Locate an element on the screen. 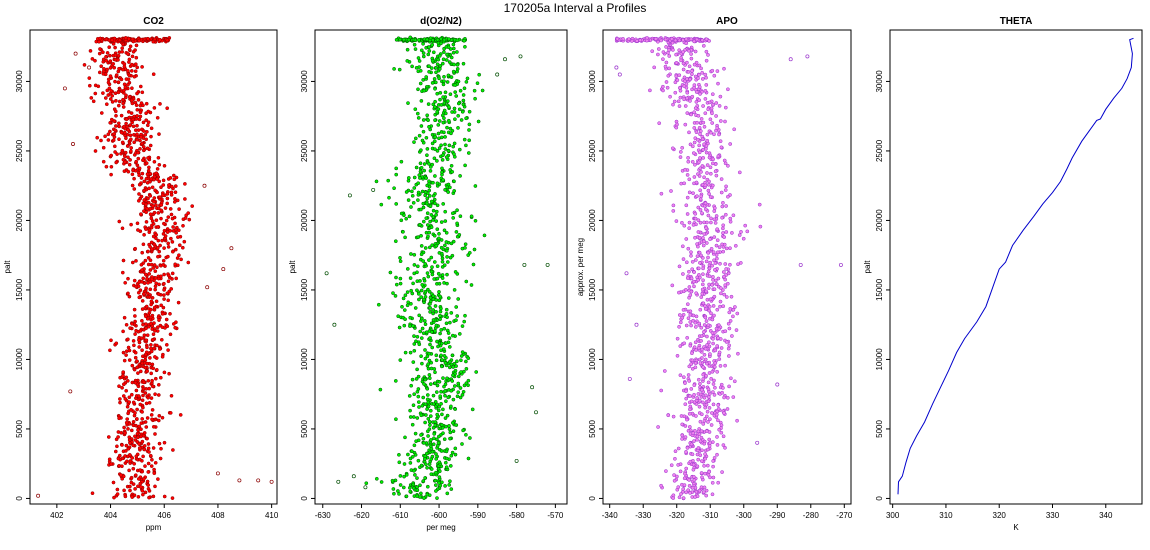 Image resolution: width=1150 pixels, height=550 pixels. x-tick-label: -620 is located at coordinates (362, 515).